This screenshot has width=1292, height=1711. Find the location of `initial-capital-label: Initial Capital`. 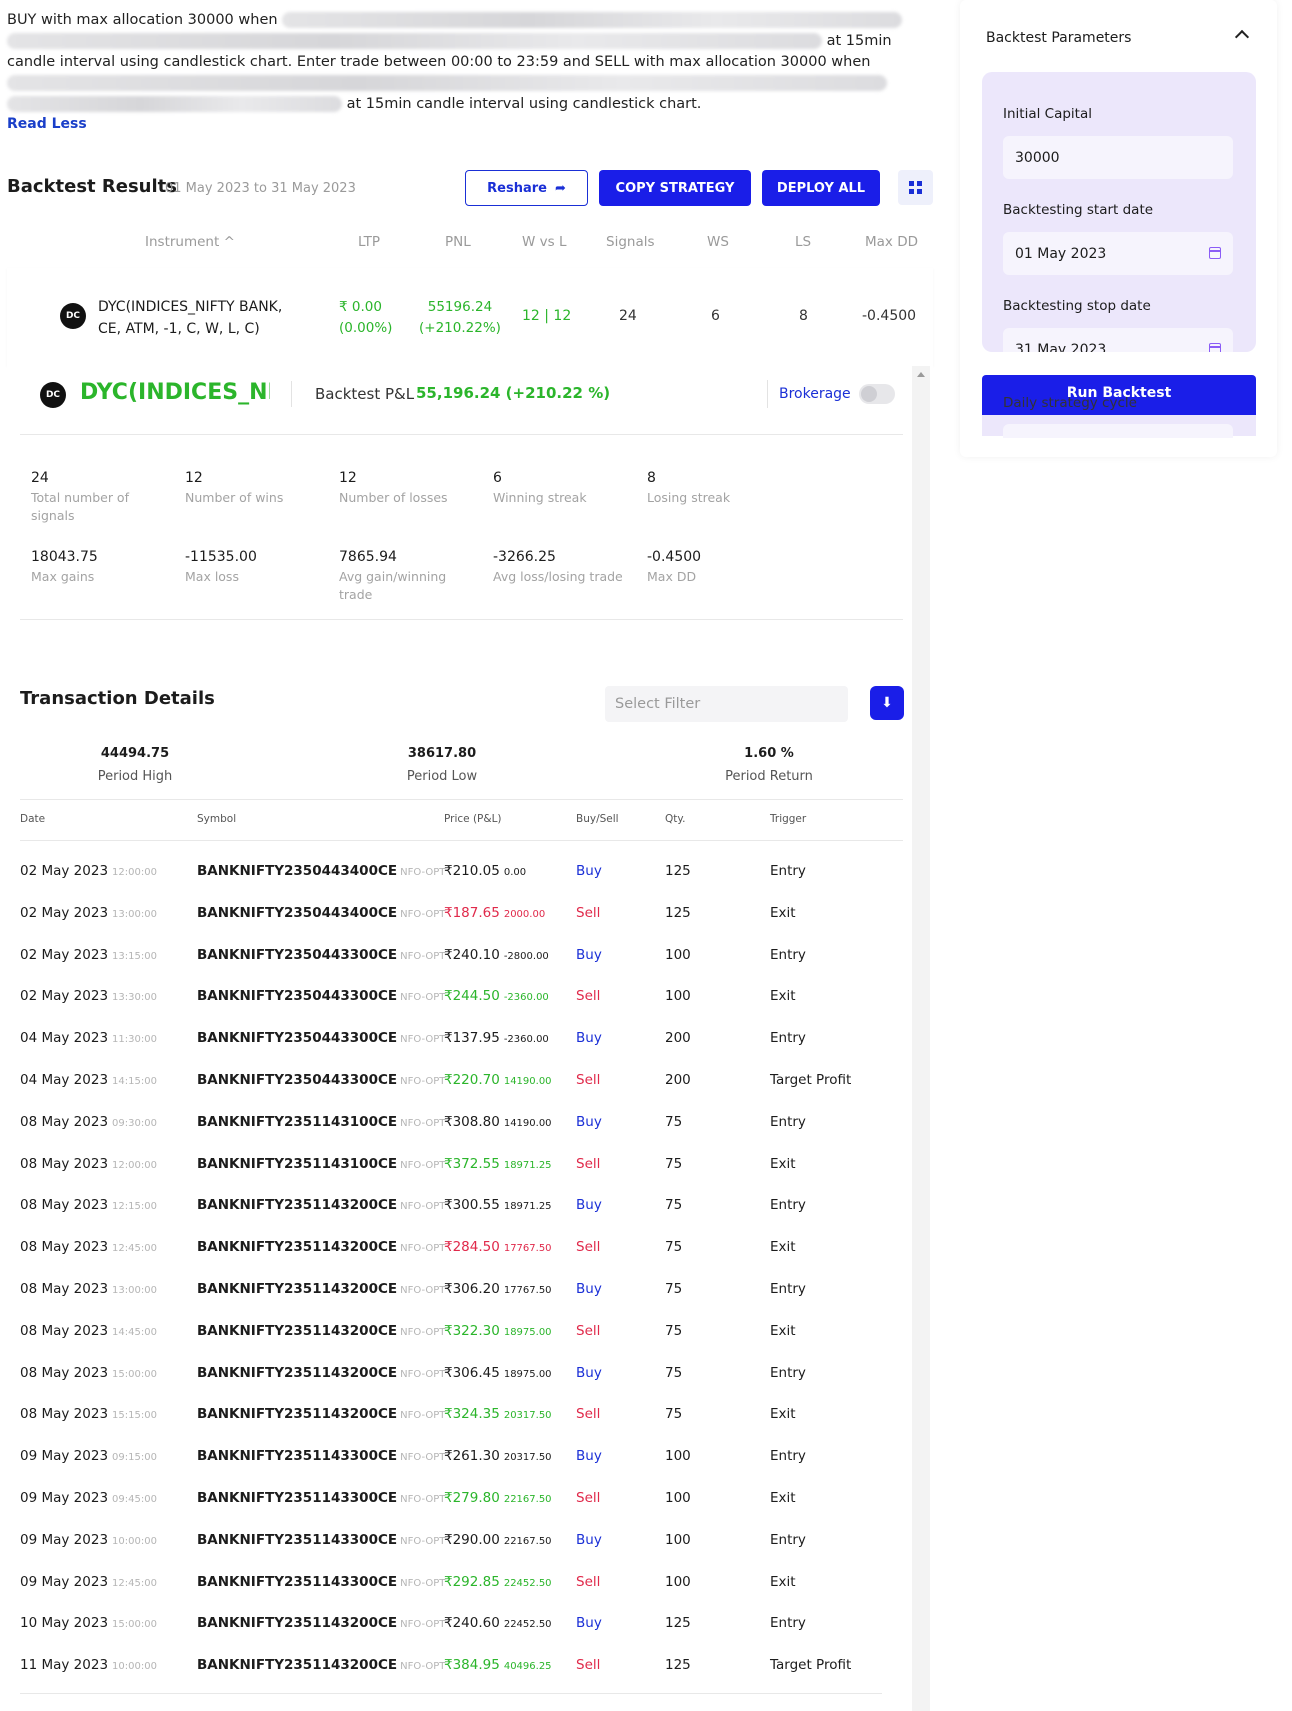

initial-capital-label: Initial Capital is located at coordinates (1047, 114).